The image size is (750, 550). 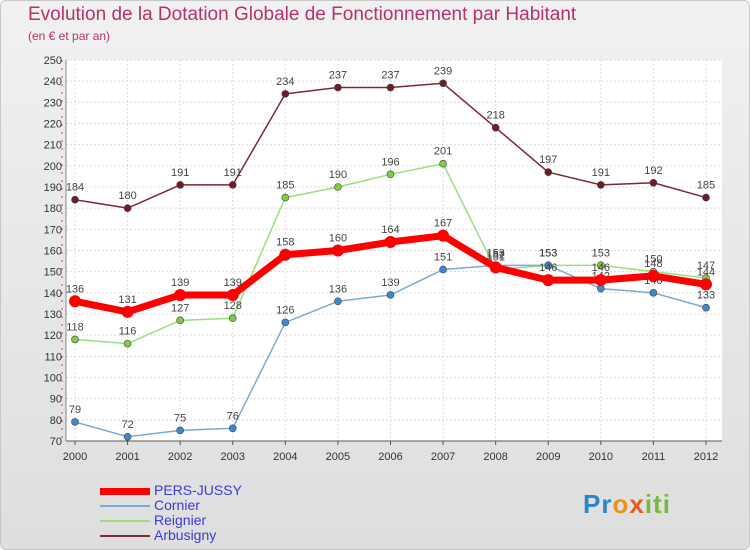 I want to click on data-label-reignier-2004: 185, so click(x=285, y=186).